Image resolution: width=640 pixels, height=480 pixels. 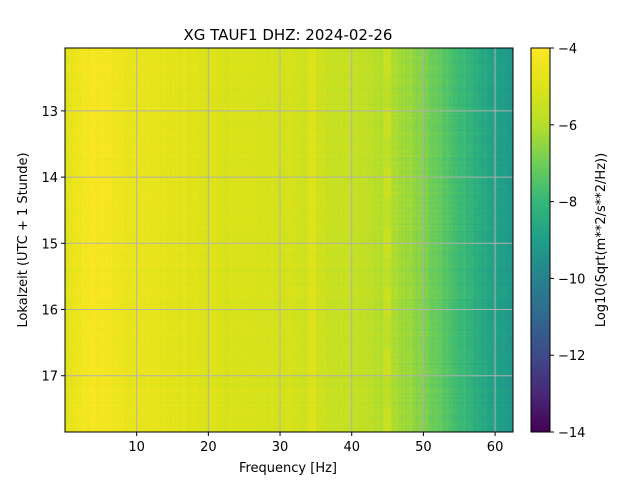 I want to click on y-tick-label: 17, so click(x=49, y=377).